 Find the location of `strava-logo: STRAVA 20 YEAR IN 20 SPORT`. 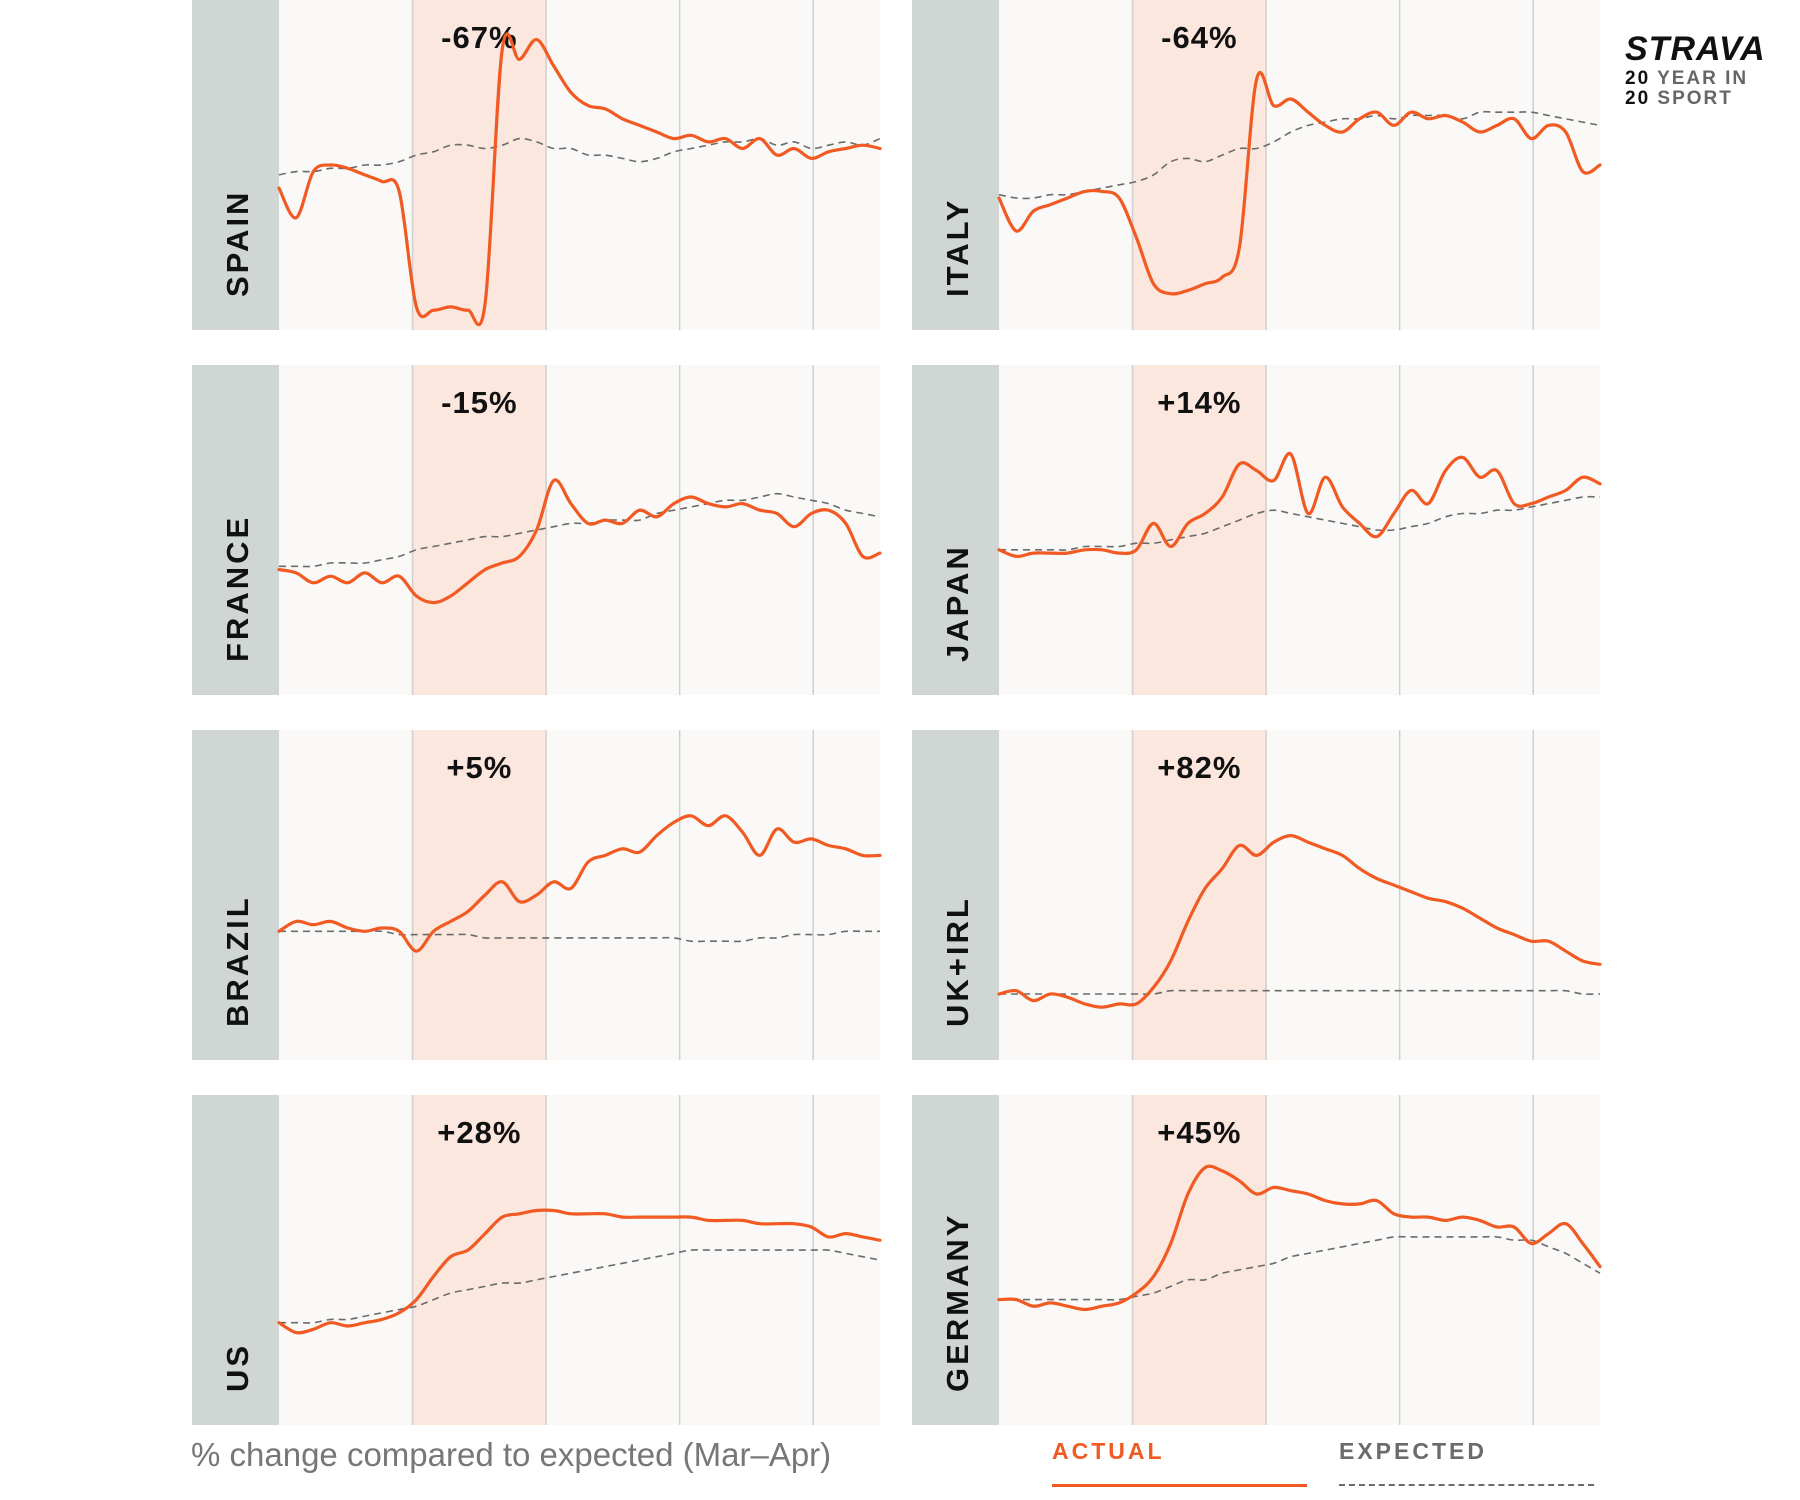

strava-logo: STRAVA 20 YEAR IN 20 SPORT is located at coordinates (1695, 69).